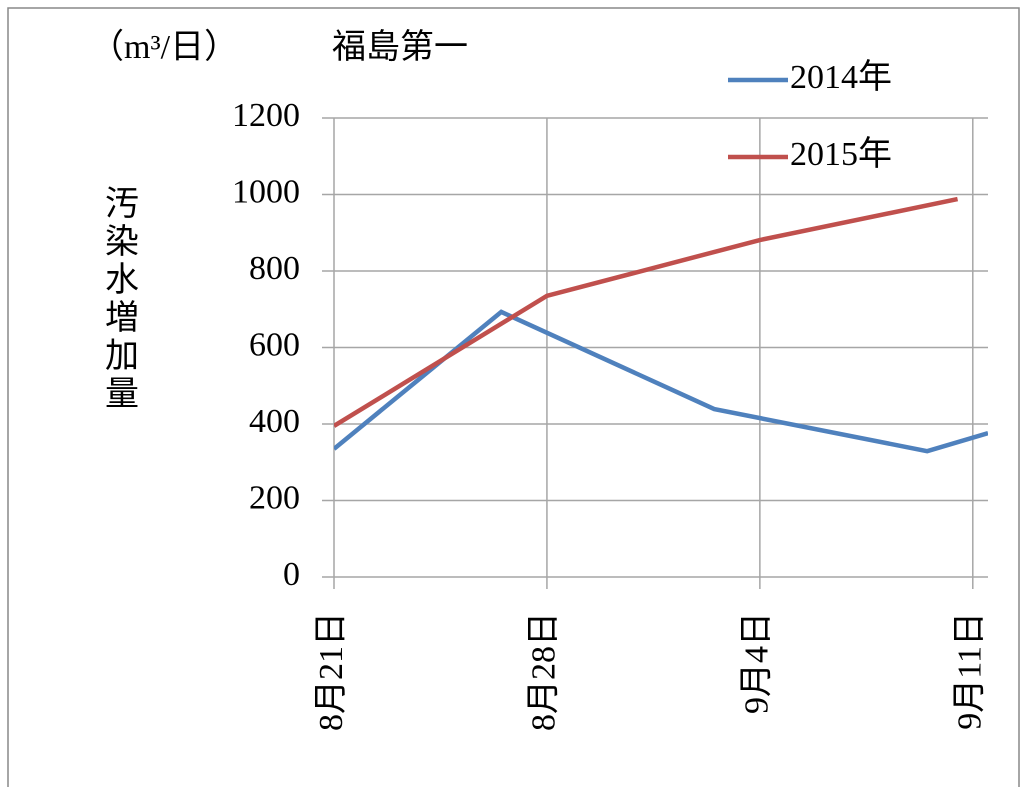  I want to click on chart-title: 福島第一, so click(400, 47).